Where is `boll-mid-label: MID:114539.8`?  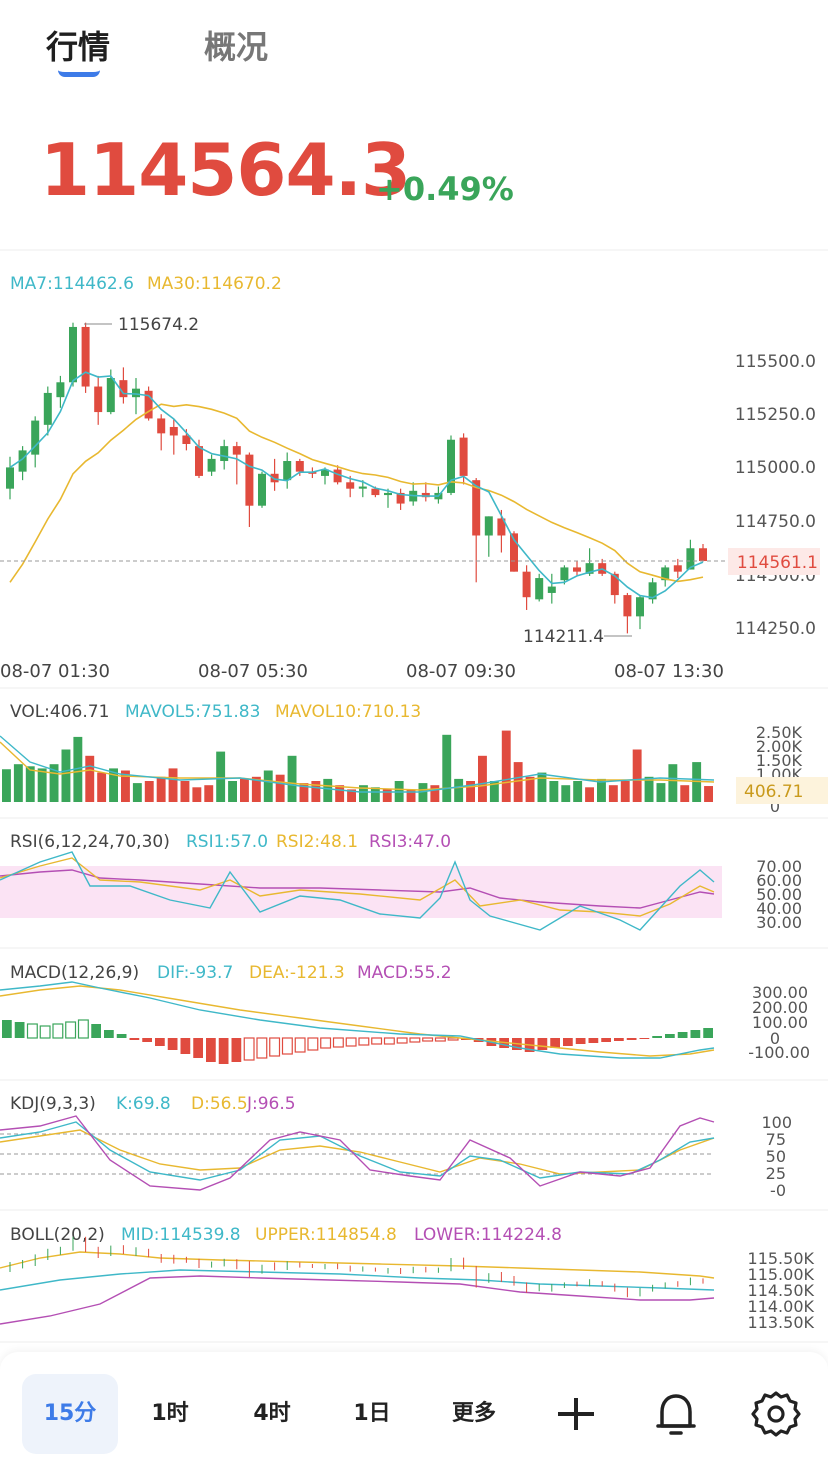 boll-mid-label: MID:114539.8 is located at coordinates (181, 1235).